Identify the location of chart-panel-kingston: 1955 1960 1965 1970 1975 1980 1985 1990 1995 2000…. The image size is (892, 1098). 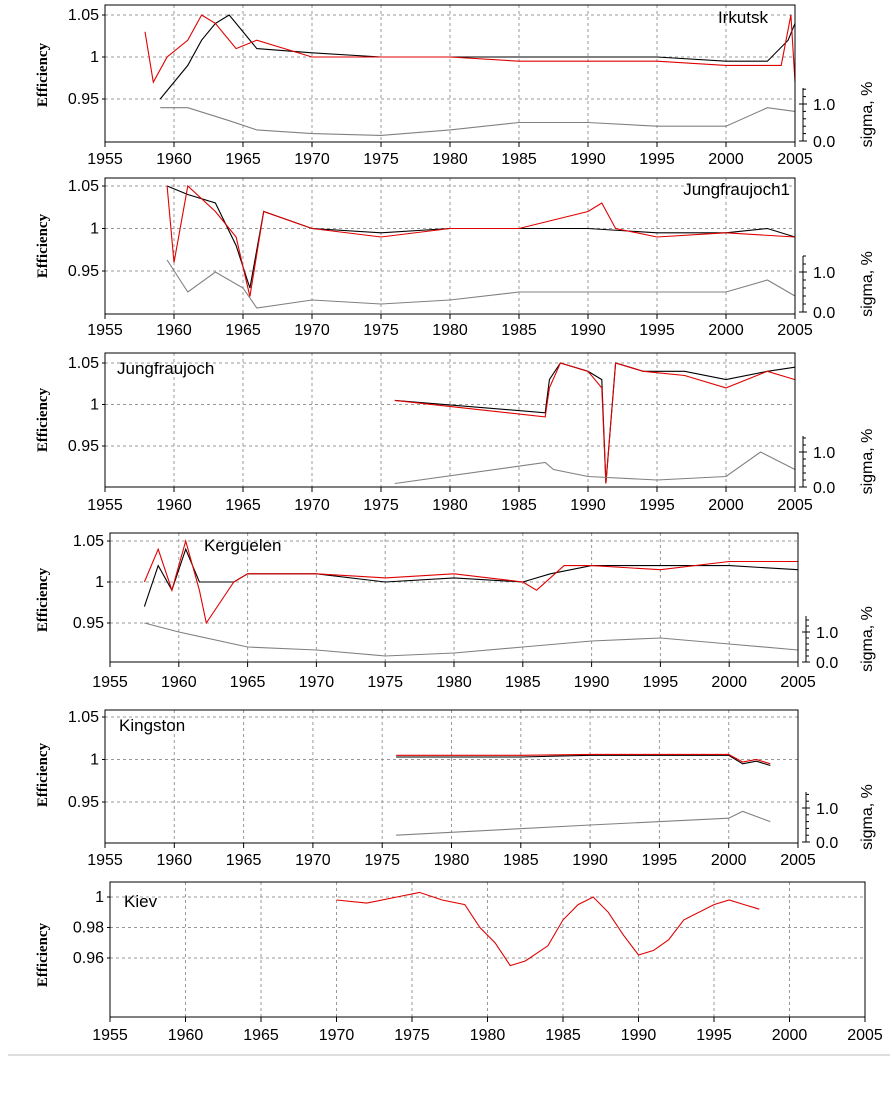
(455, 789).